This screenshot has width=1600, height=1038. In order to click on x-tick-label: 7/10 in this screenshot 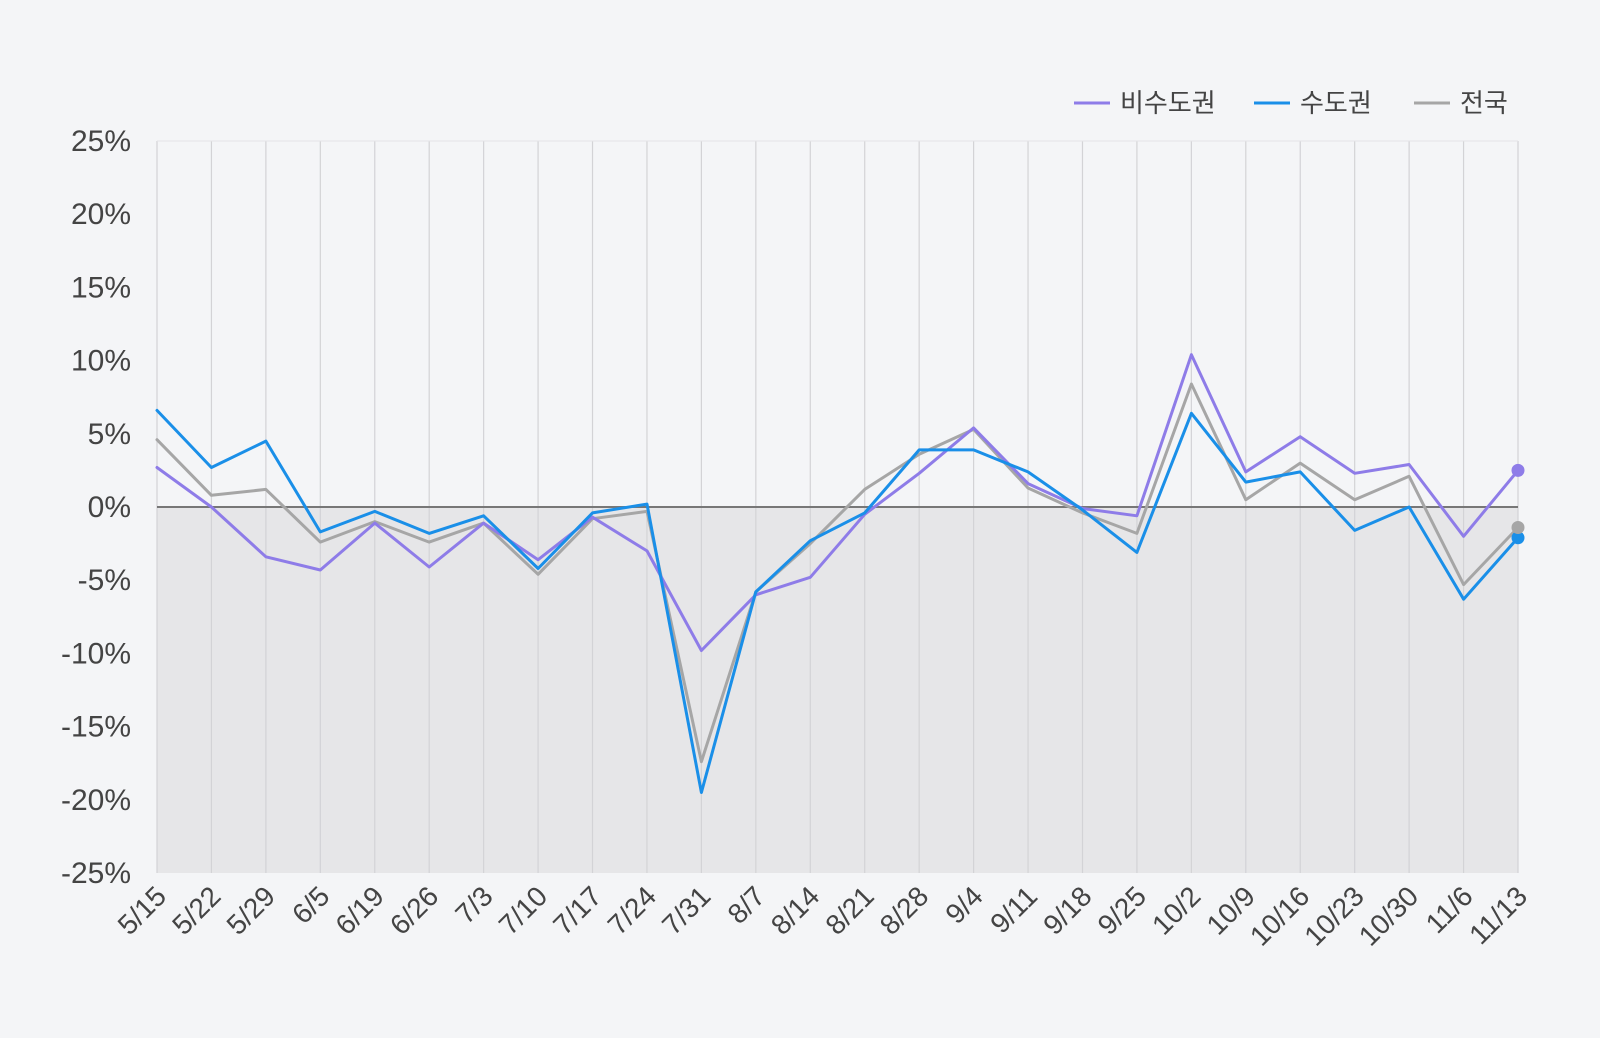, I will do `click(523, 910)`.